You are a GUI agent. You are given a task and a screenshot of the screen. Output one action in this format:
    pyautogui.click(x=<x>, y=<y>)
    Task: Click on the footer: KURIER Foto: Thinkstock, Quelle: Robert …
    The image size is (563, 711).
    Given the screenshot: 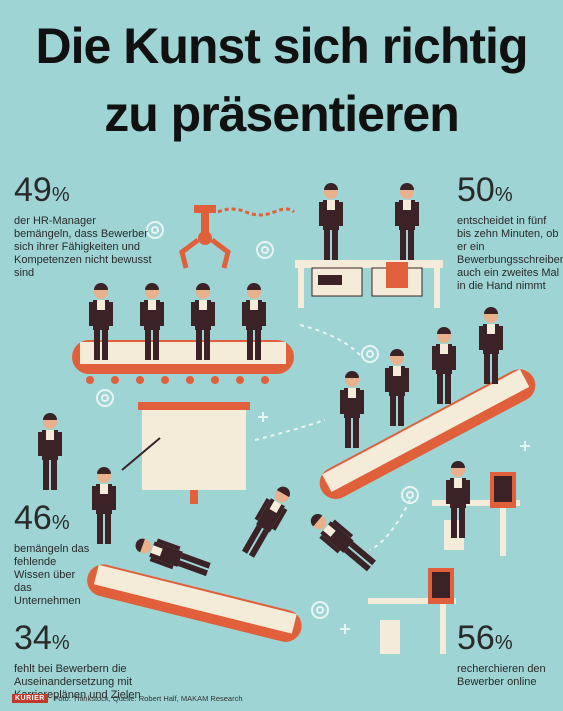 What is the action you would take?
    pyautogui.click(x=127, y=698)
    